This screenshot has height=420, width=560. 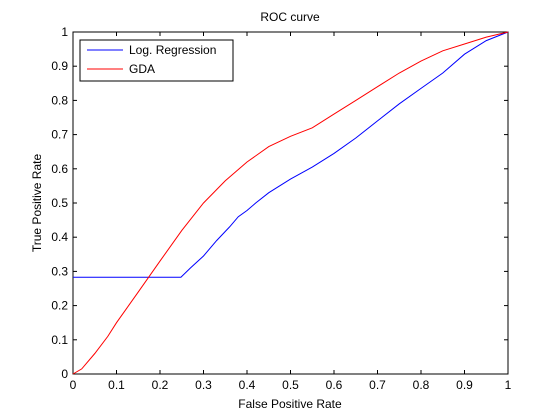 What do you see at coordinates (290, 17) in the screenshot?
I see `chart-title: ROC curve` at bounding box center [290, 17].